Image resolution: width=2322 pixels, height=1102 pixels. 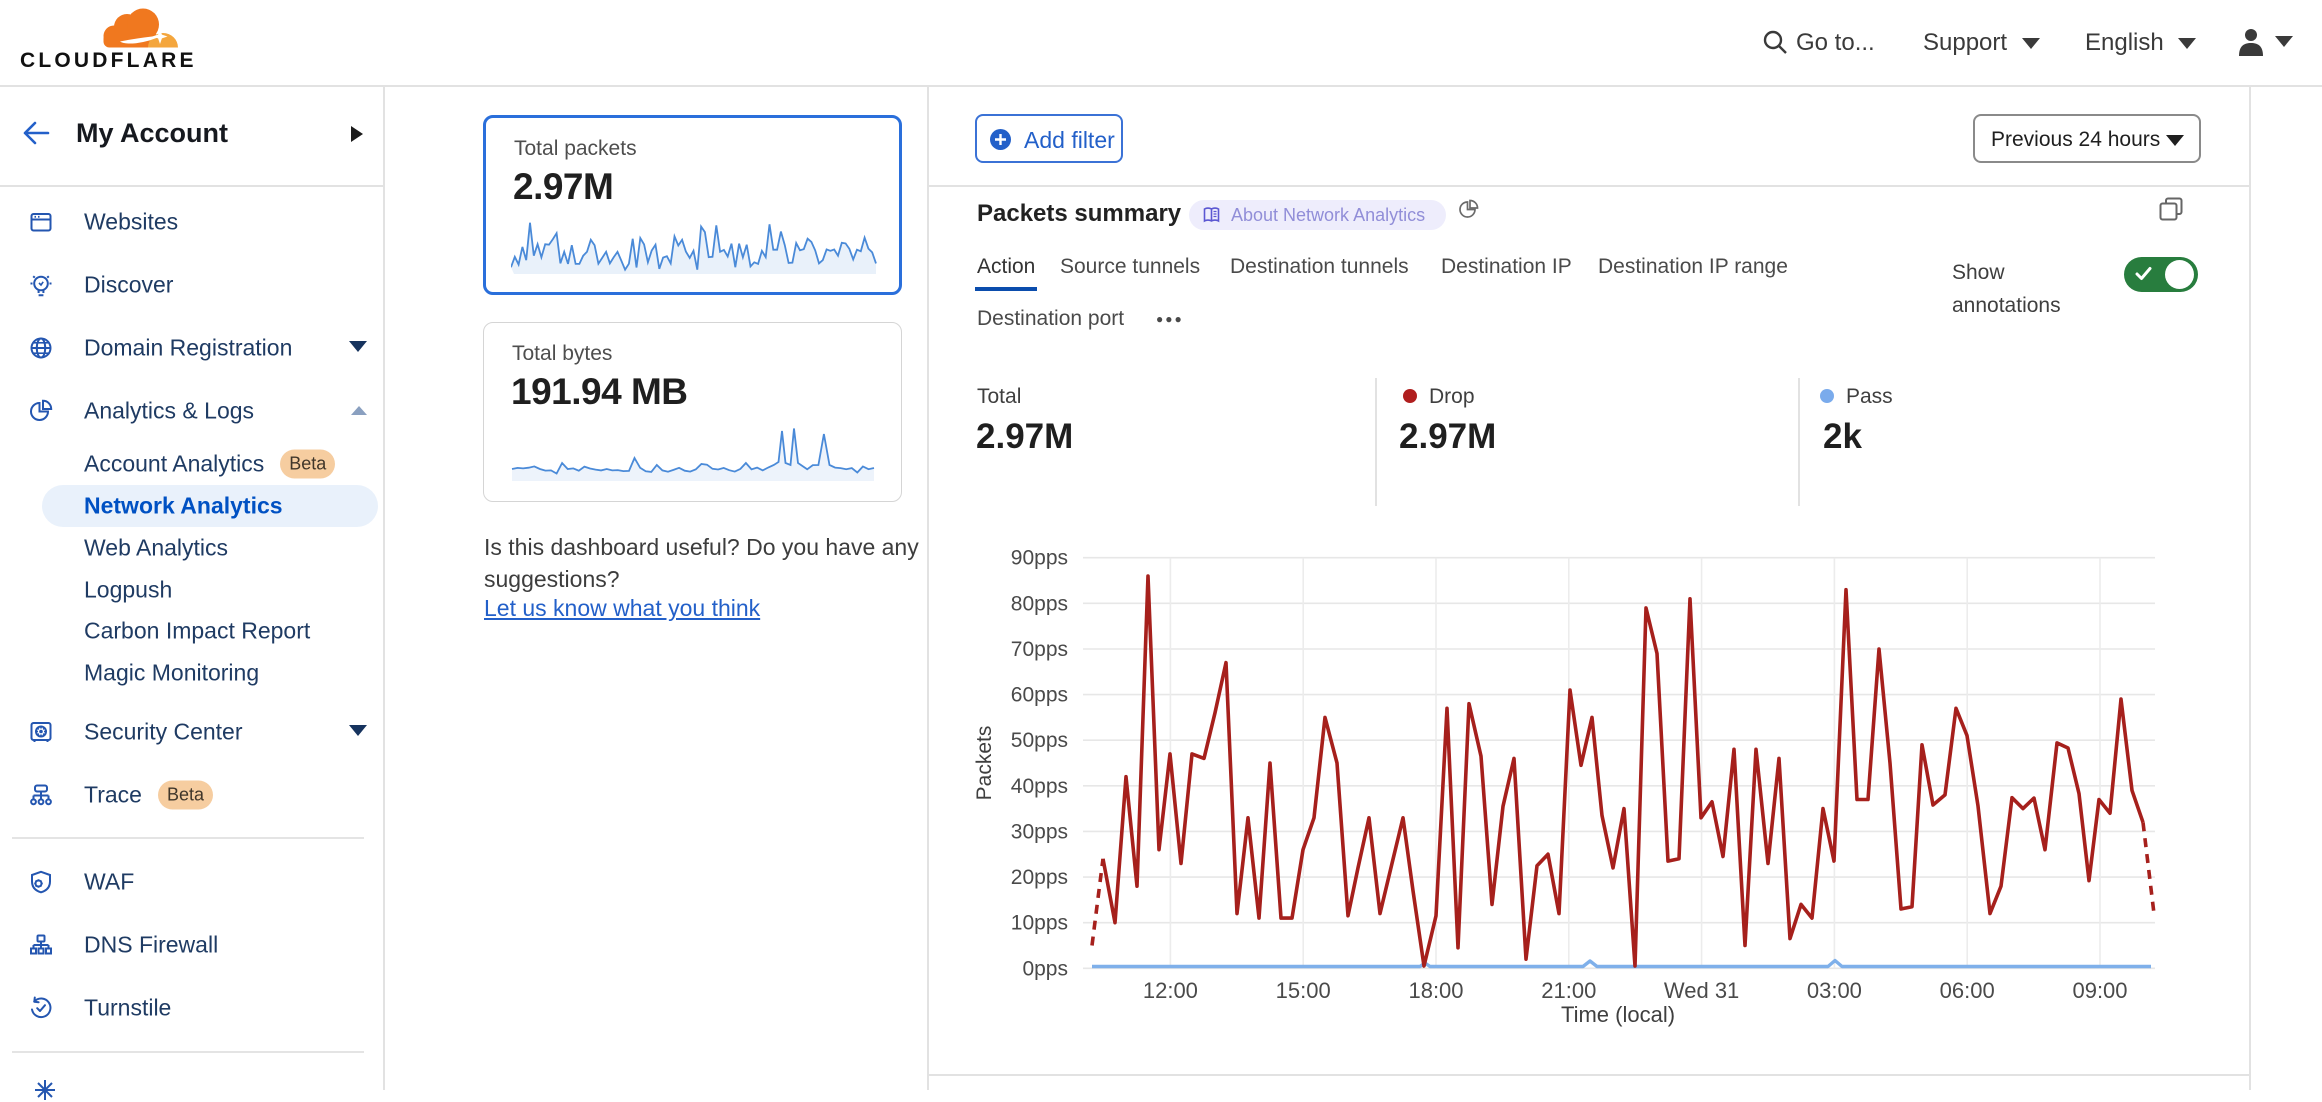 What do you see at coordinates (1967, 990) in the screenshot?
I see `svg-text: 06:00` at bounding box center [1967, 990].